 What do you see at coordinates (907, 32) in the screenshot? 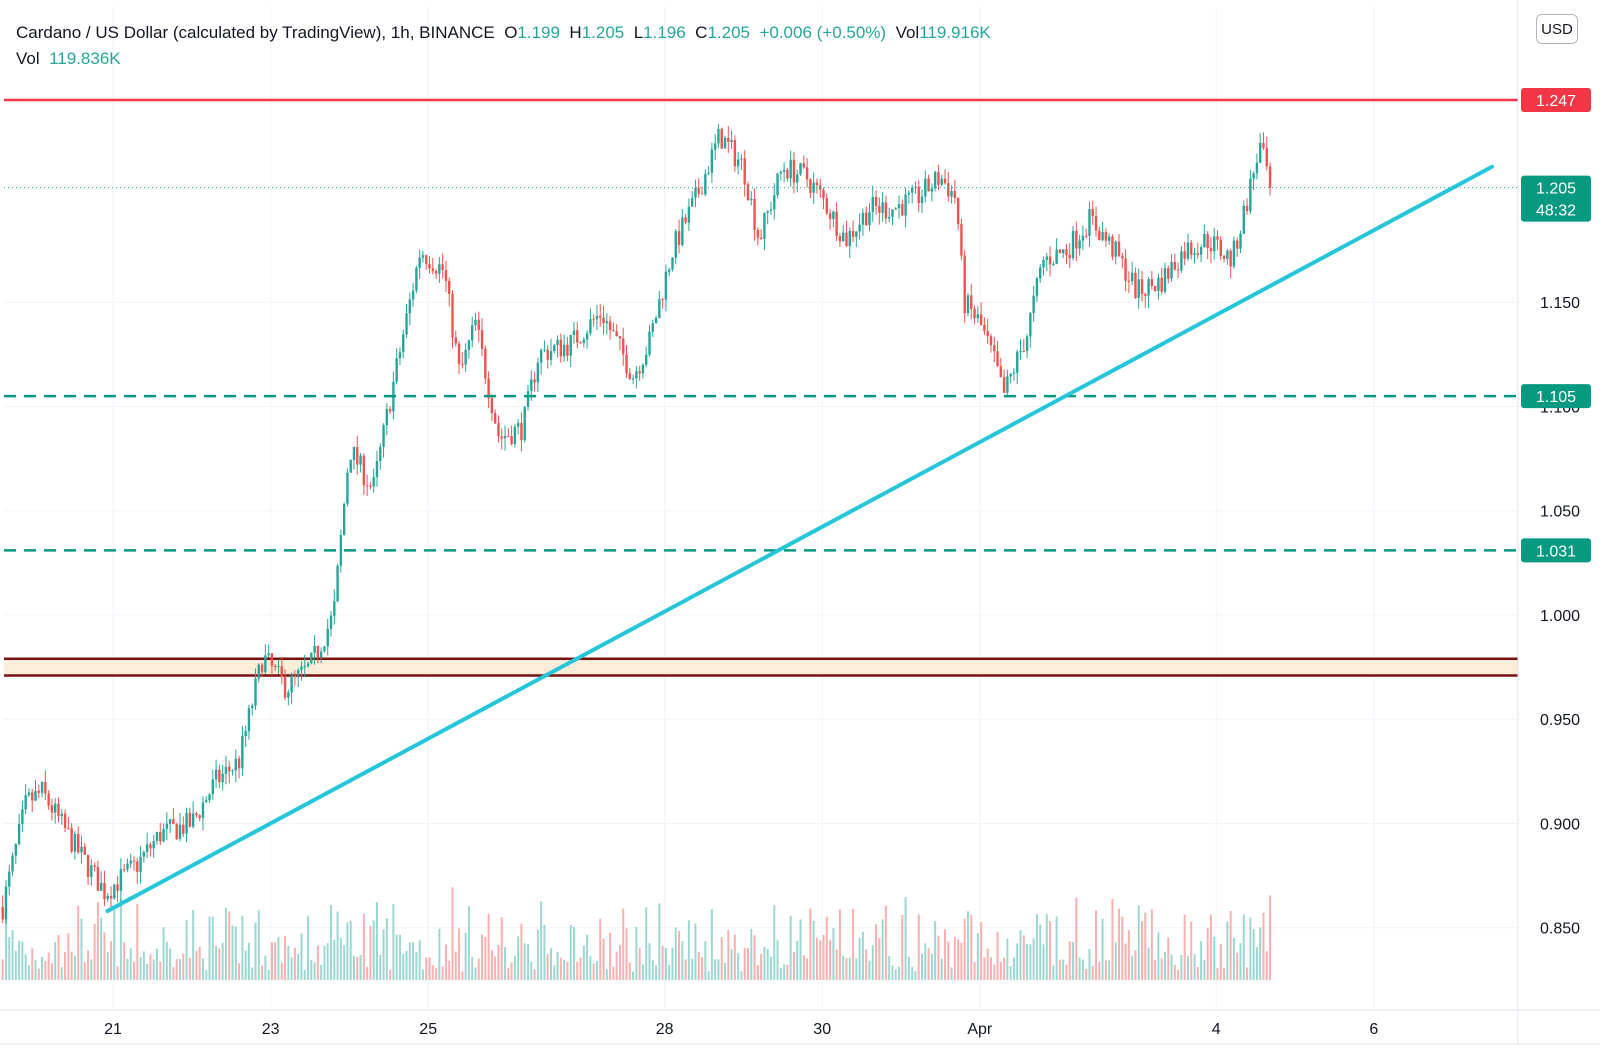
I see `volume-label: Vol` at bounding box center [907, 32].